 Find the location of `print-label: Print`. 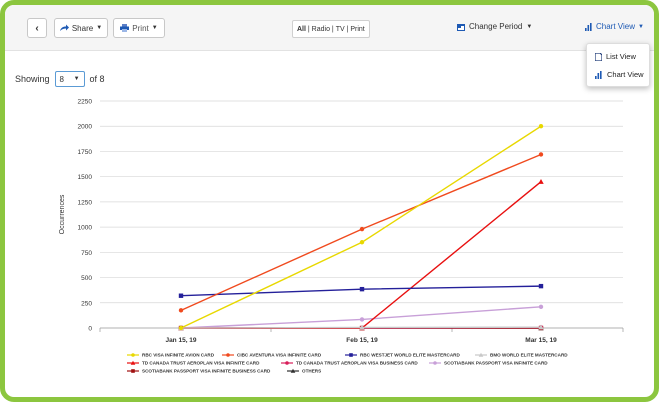

print-label: Print is located at coordinates (140, 28).